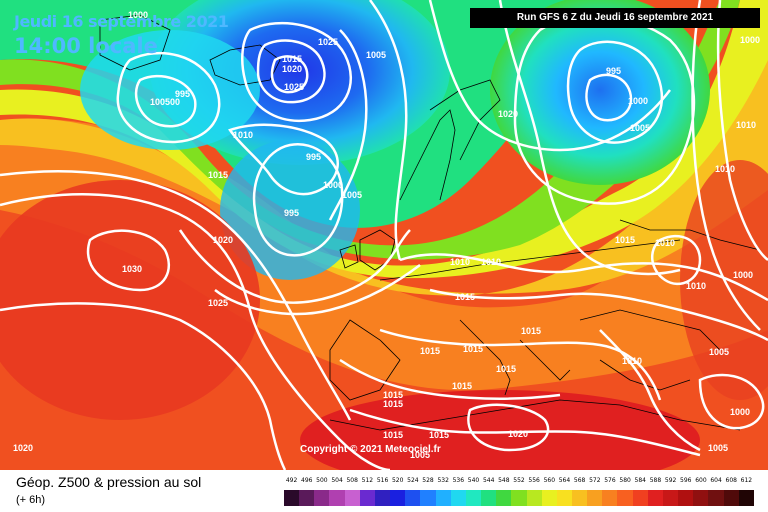 Image resolution: width=768 pixels, height=512 pixels. Describe the element at coordinates (443, 480) in the screenshot. I see `legend-tick-label: 532` at that location.